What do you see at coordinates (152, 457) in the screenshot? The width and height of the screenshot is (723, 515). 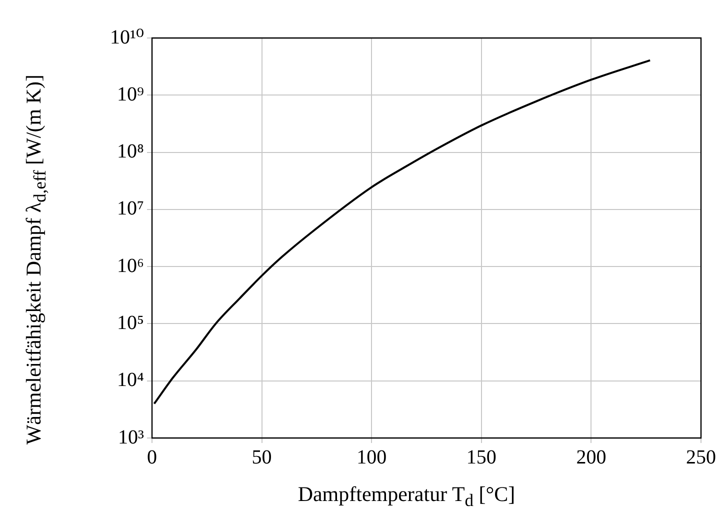 I see `x-tick-label: 0` at bounding box center [152, 457].